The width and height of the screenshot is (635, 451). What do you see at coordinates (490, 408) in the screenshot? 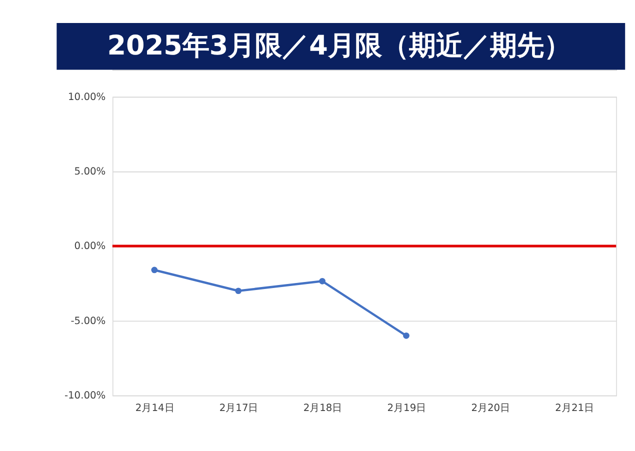
I see `x-tick-label: 2月20日` at bounding box center [490, 408].